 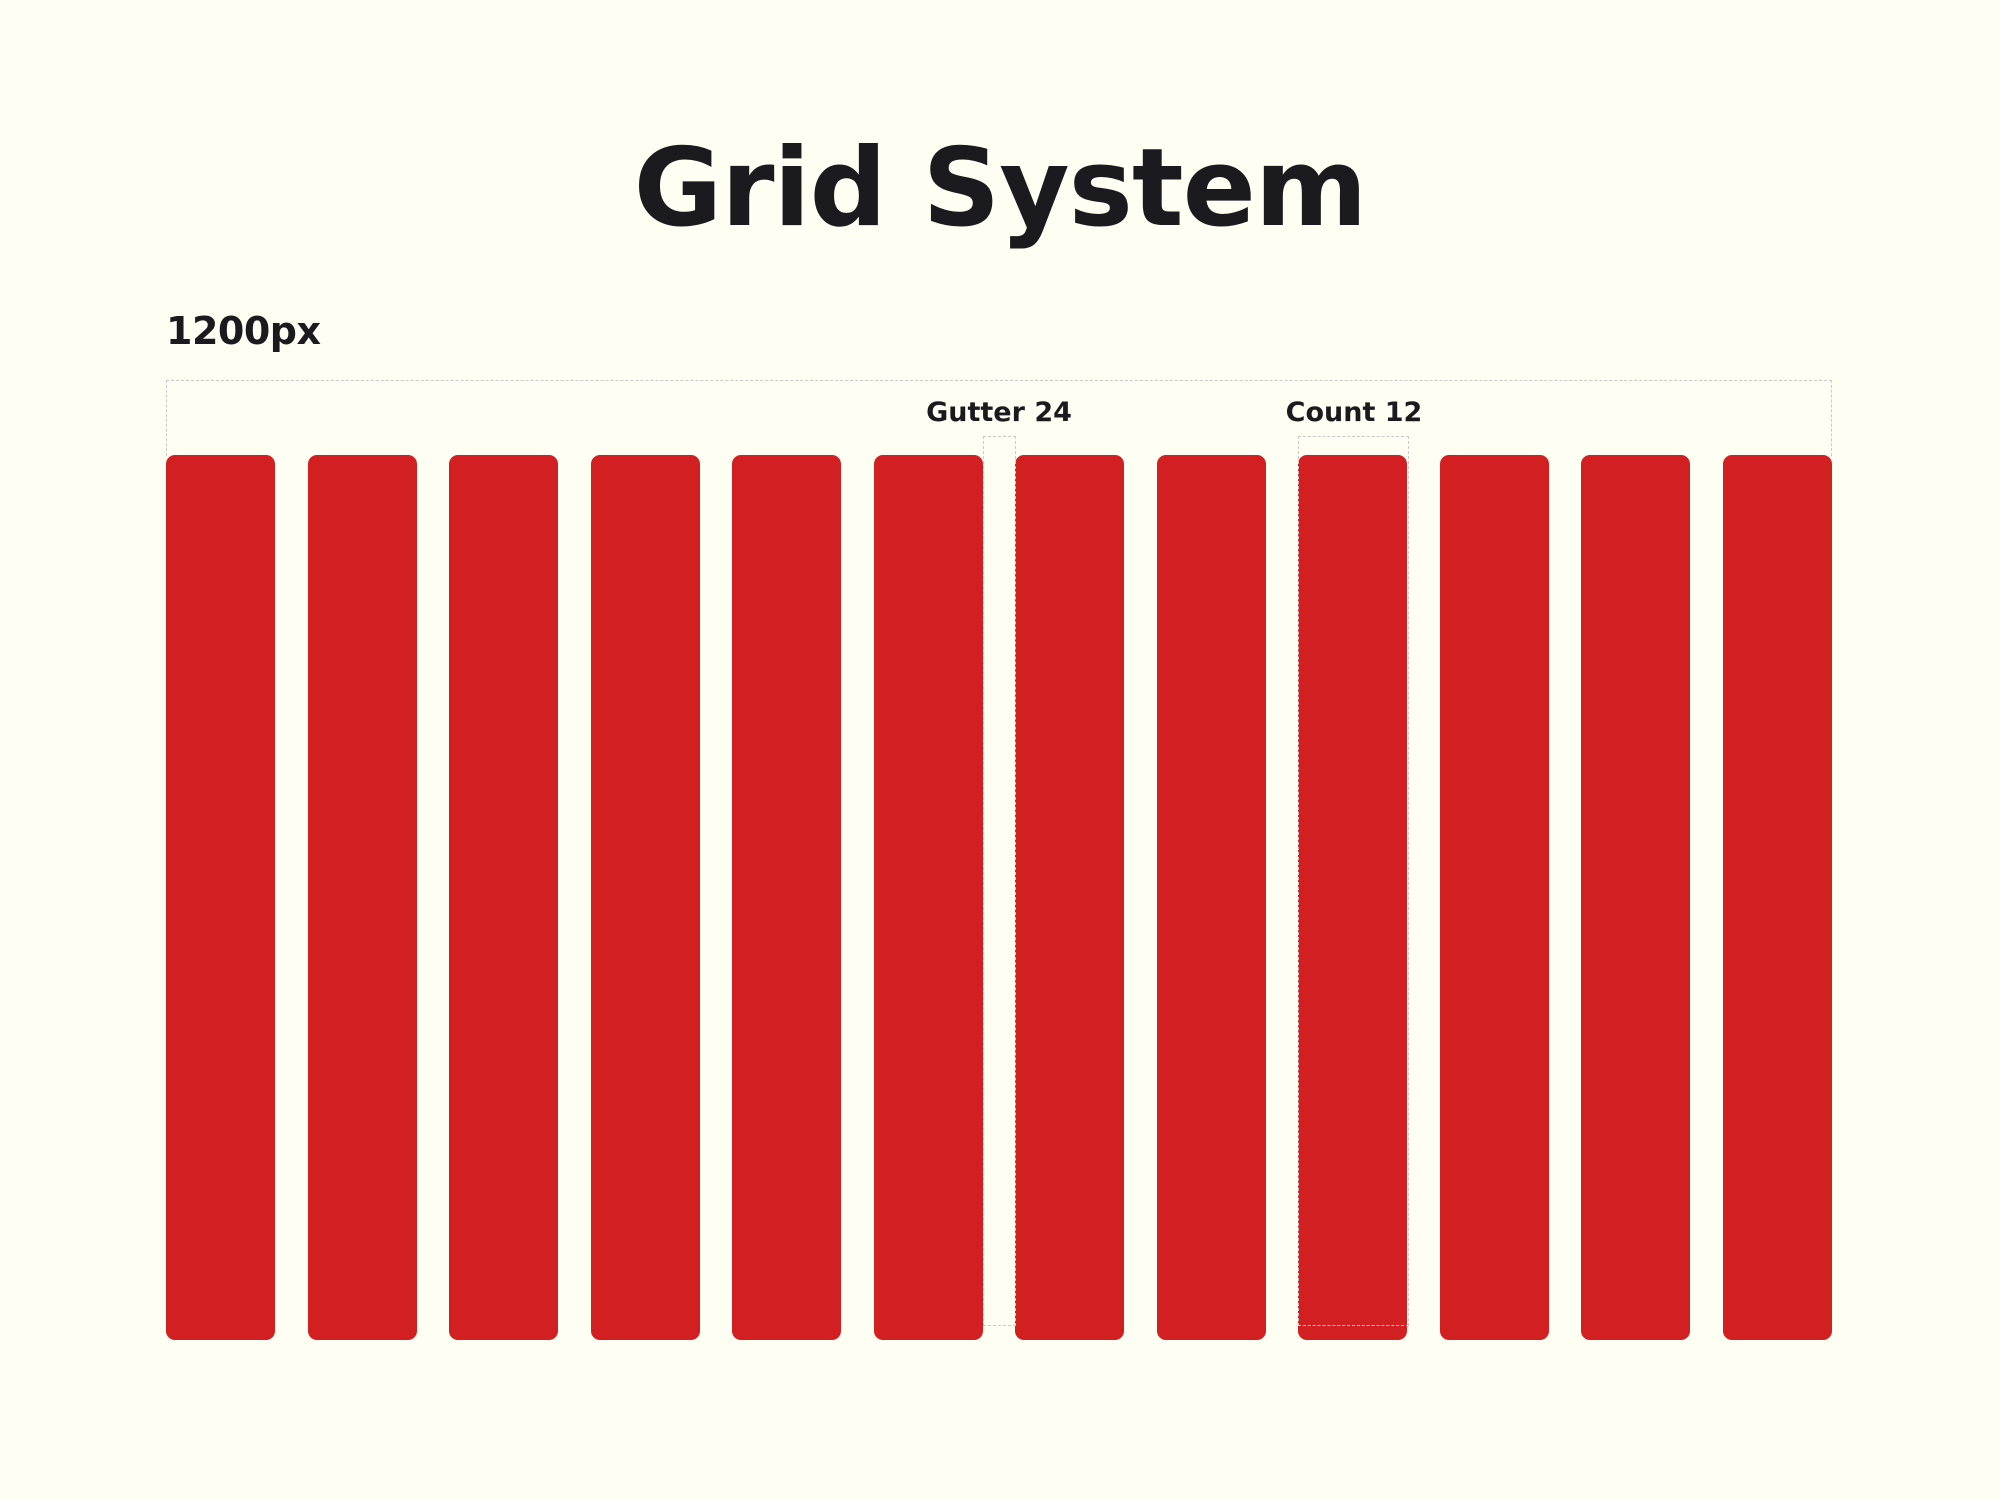 I want to click on count-label: Count 12, so click(x=1354, y=412).